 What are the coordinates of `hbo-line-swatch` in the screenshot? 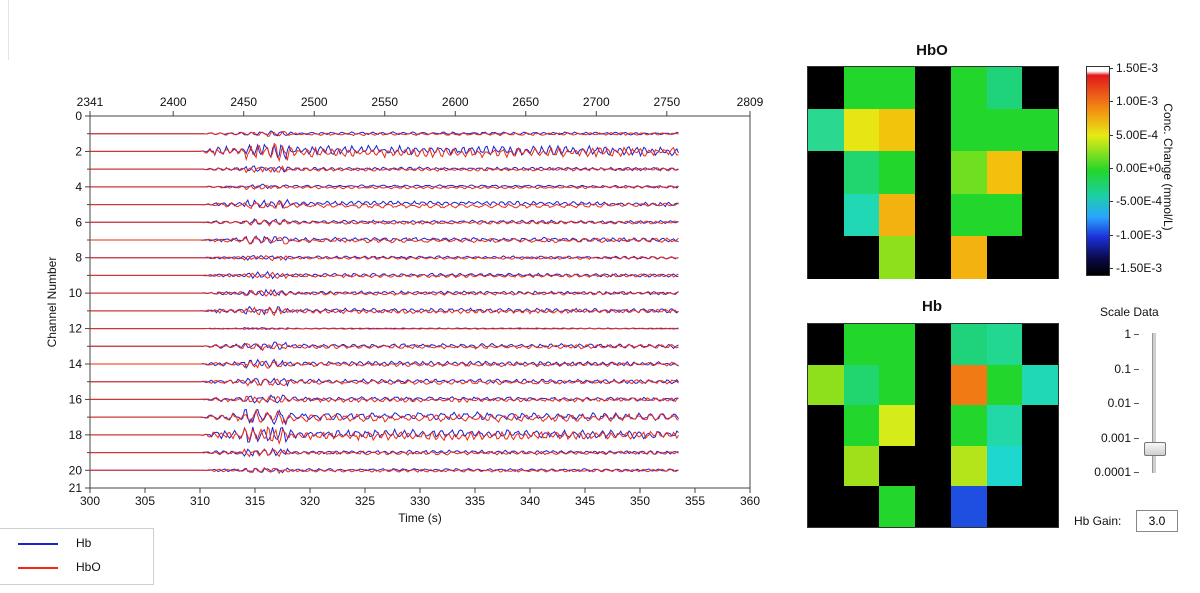 It's located at (38, 568).